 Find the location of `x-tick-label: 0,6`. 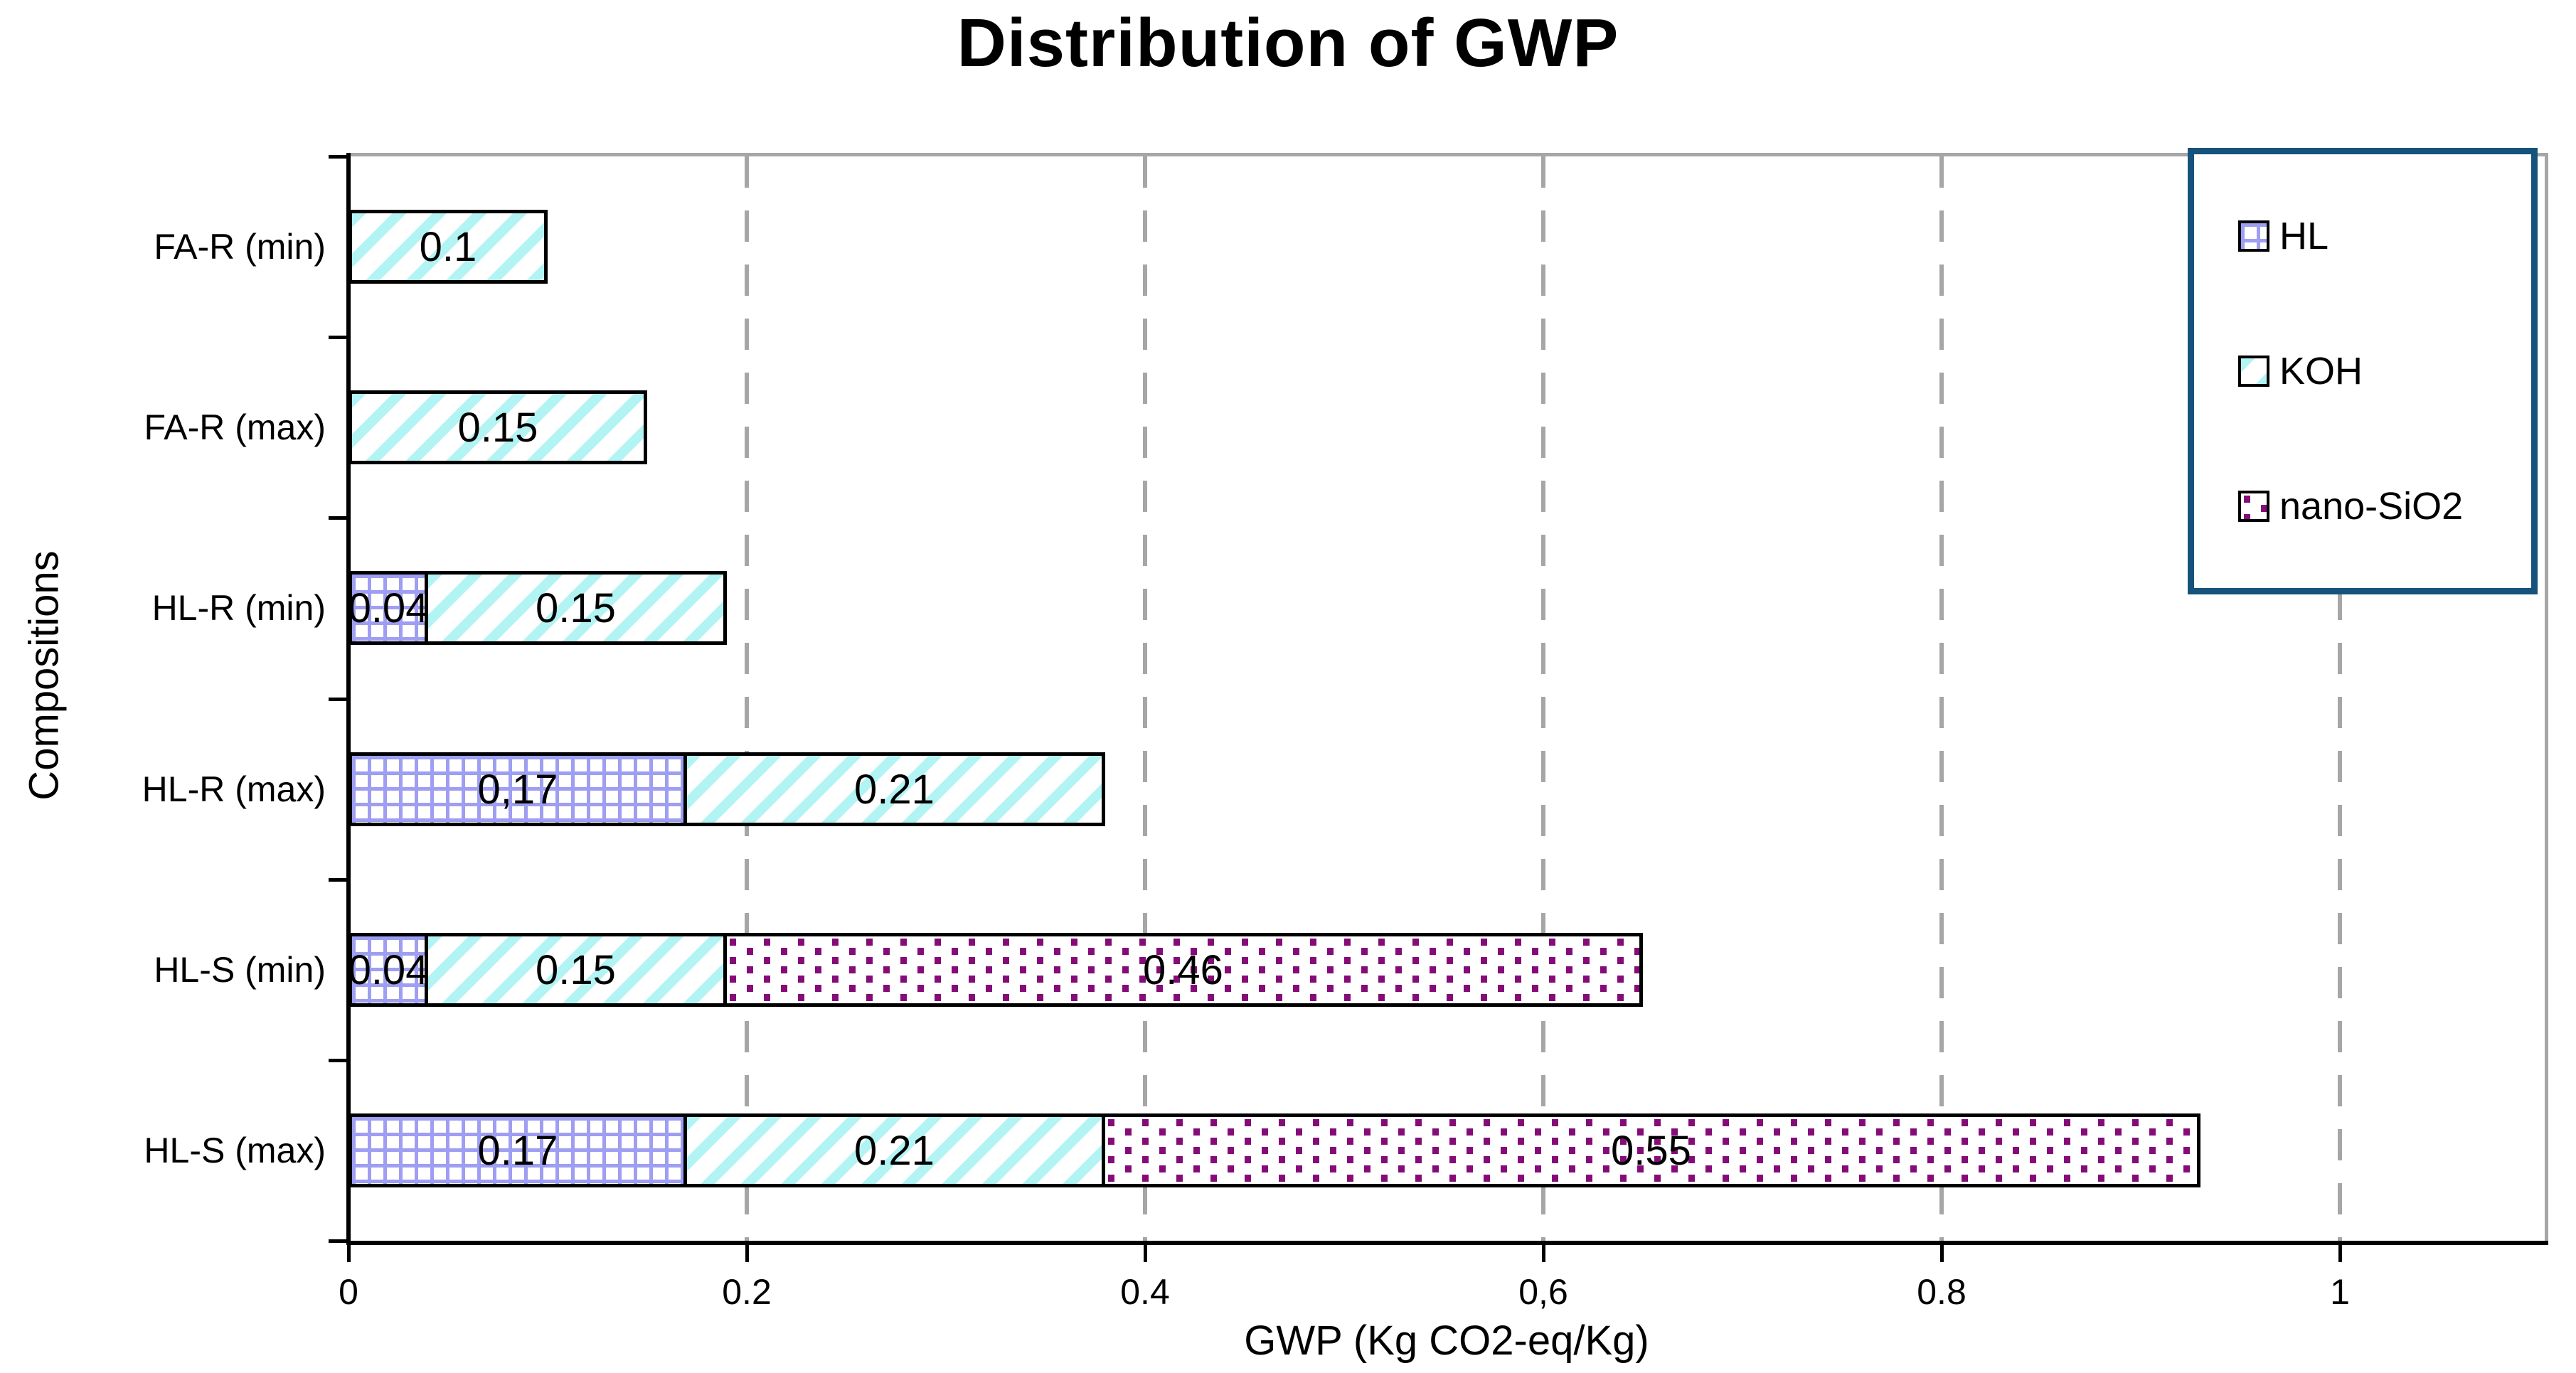

x-tick-label: 0,6 is located at coordinates (1543, 1292).